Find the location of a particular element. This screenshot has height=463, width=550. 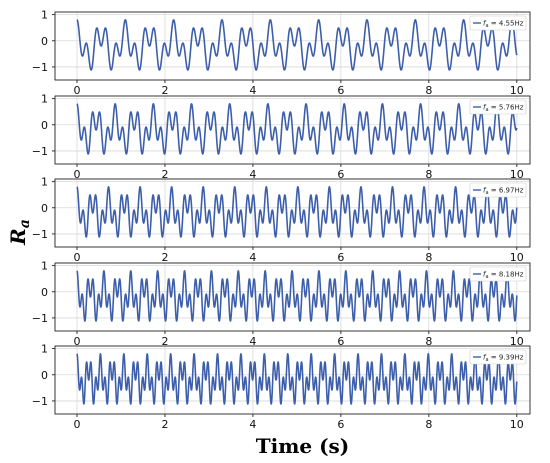

y-axis-title: Ra is located at coordinates (19, 232).